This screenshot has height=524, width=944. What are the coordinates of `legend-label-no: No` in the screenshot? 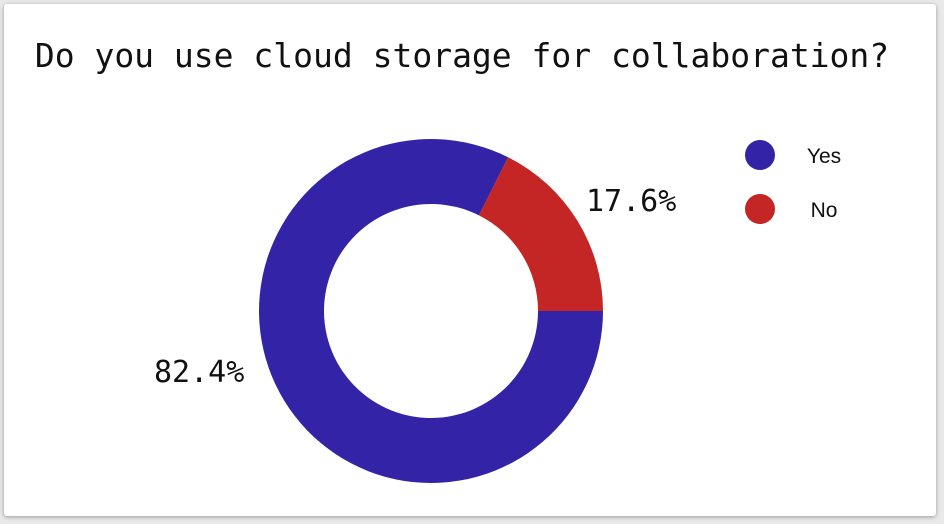 It's located at (824, 210).